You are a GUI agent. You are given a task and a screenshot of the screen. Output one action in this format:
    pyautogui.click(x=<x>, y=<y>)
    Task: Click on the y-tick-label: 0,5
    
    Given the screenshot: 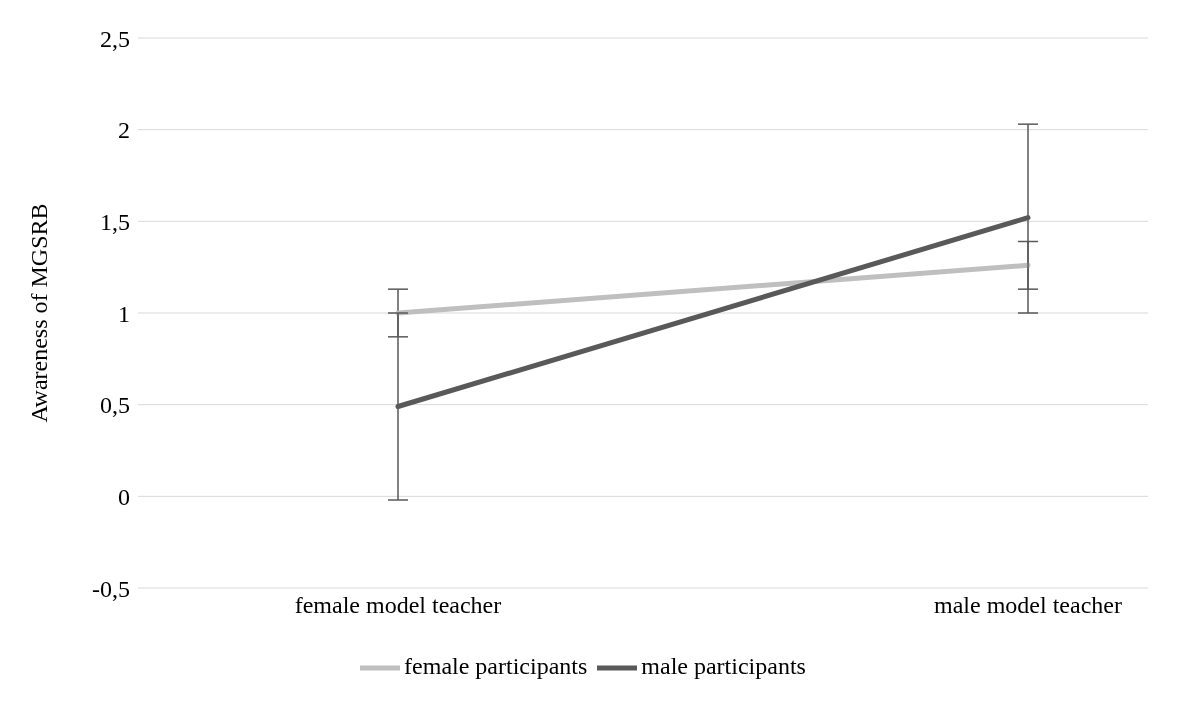 What is the action you would take?
    pyautogui.click(x=115, y=405)
    